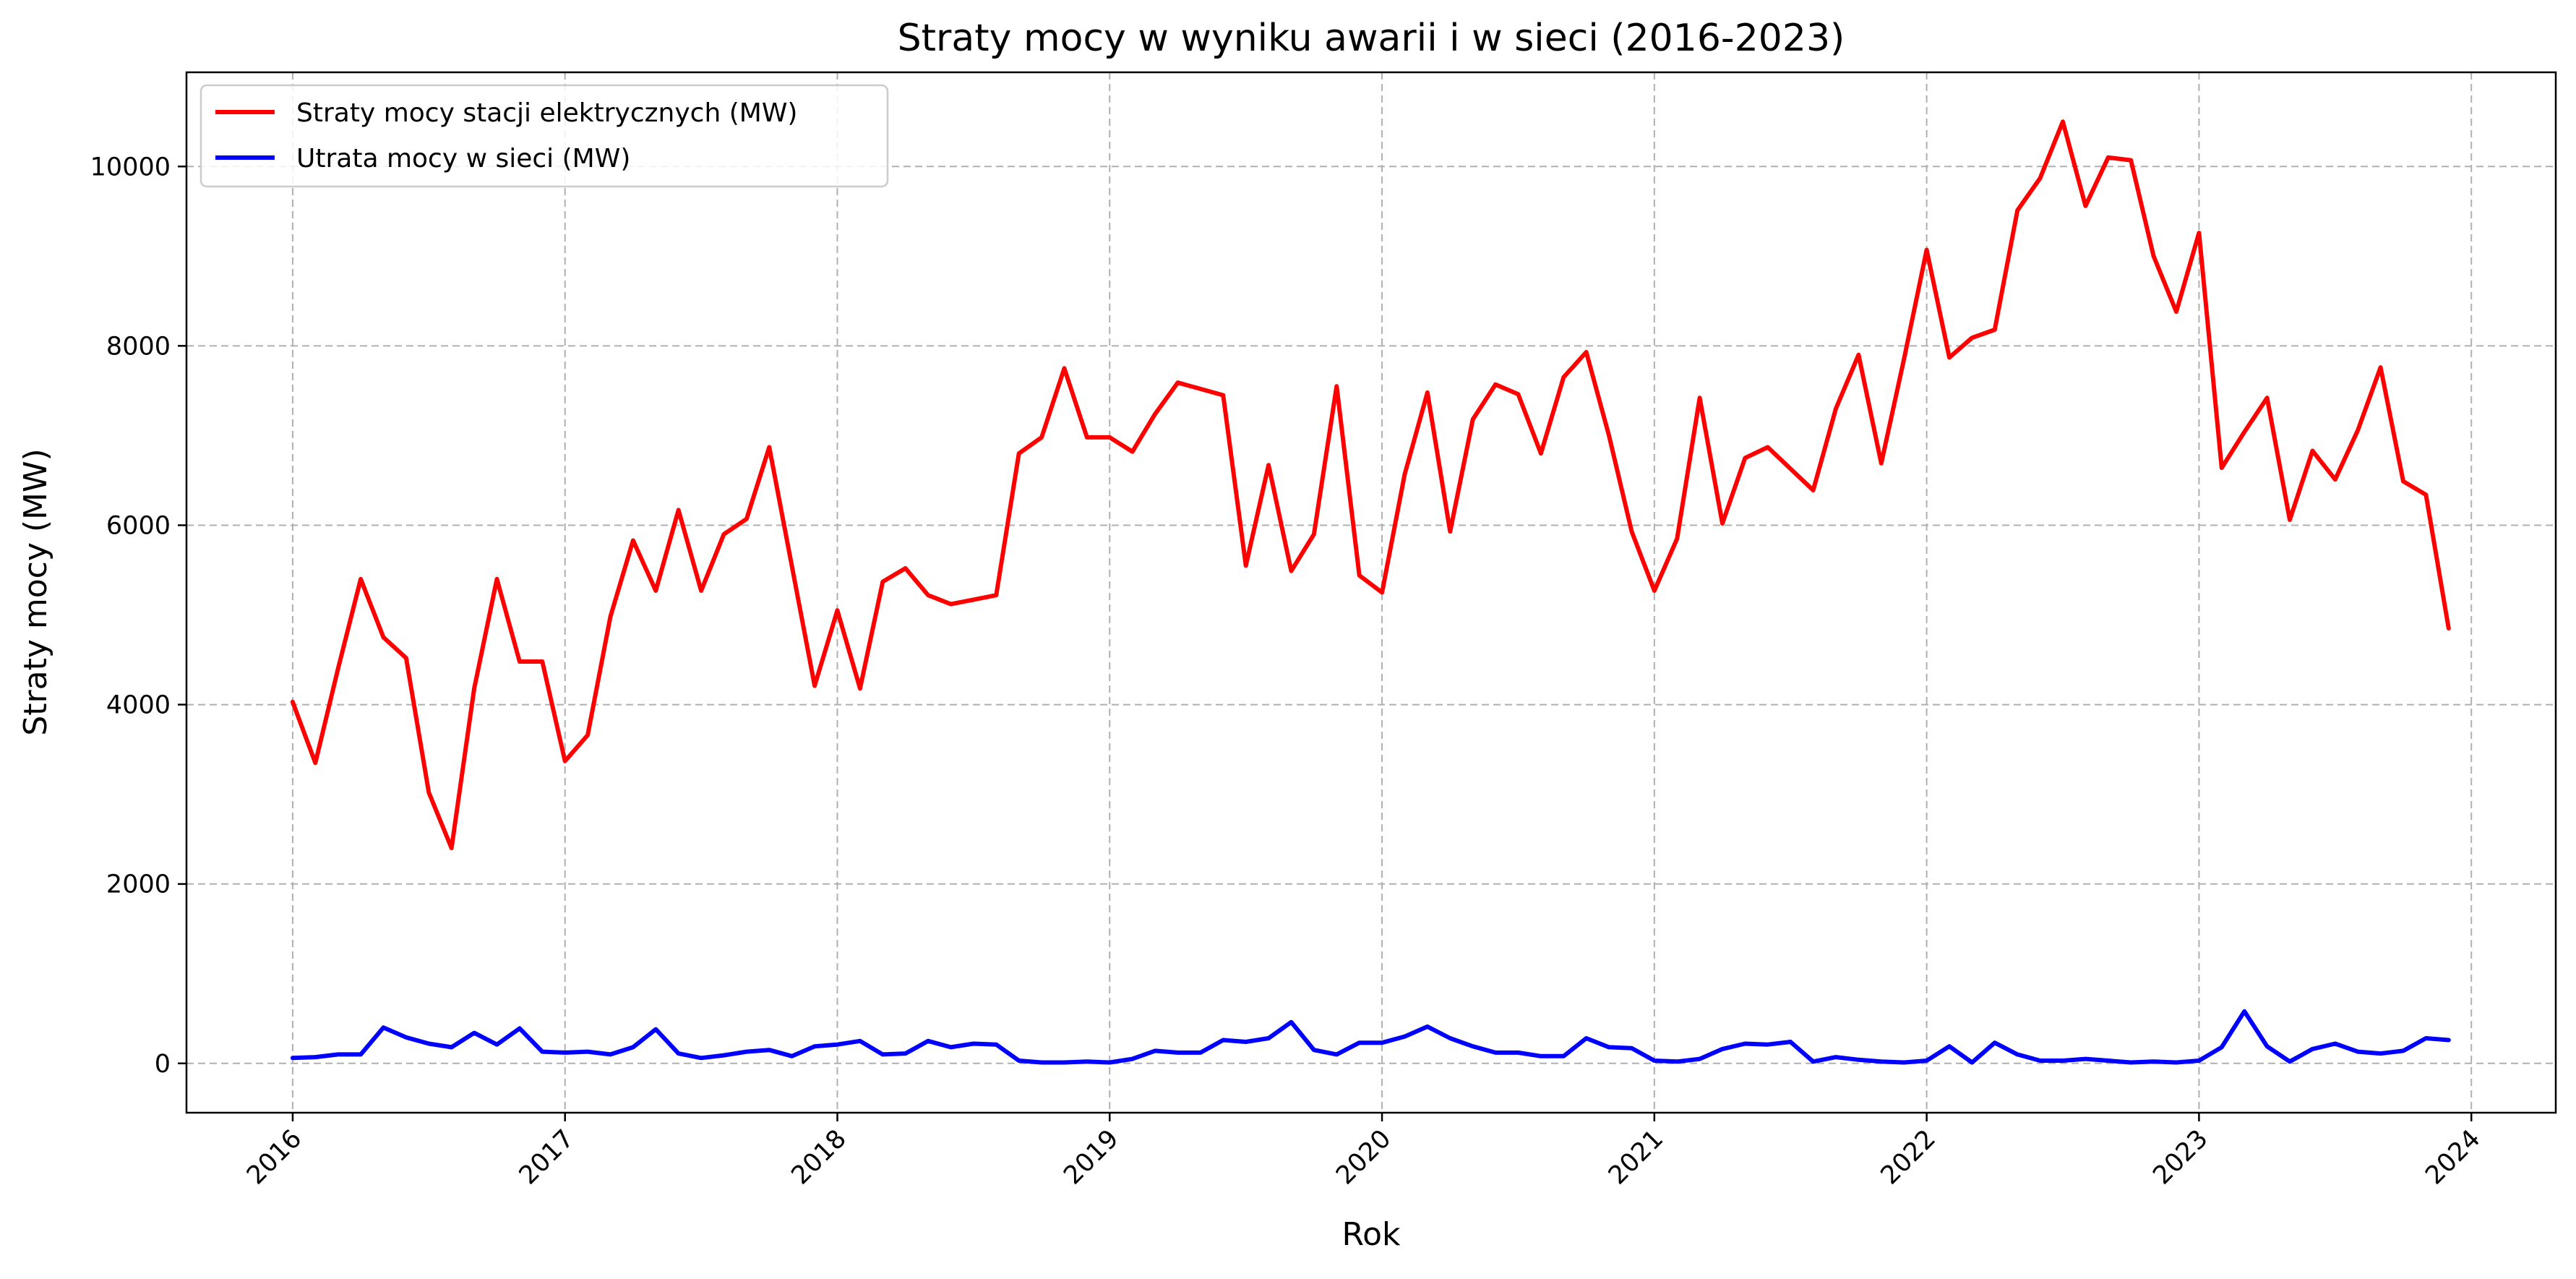  I want to click on y-tick-label-2000: 2000, so click(138, 885).